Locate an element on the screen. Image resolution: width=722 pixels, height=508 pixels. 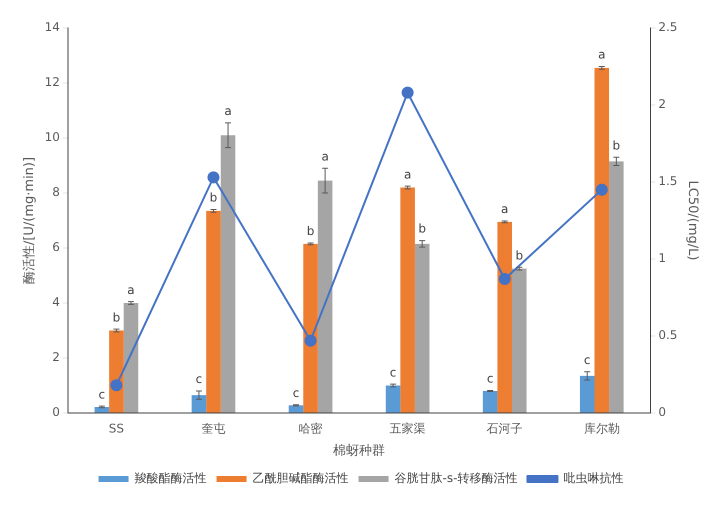
legend-label: 羧酸酯酶活性 is located at coordinates (170, 478).